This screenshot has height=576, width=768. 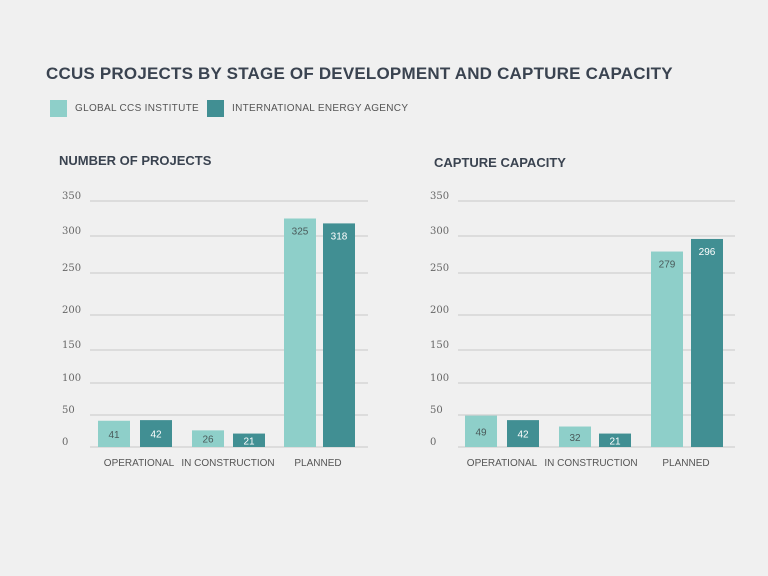 What do you see at coordinates (339, 236) in the screenshot?
I see `data-label: 318` at bounding box center [339, 236].